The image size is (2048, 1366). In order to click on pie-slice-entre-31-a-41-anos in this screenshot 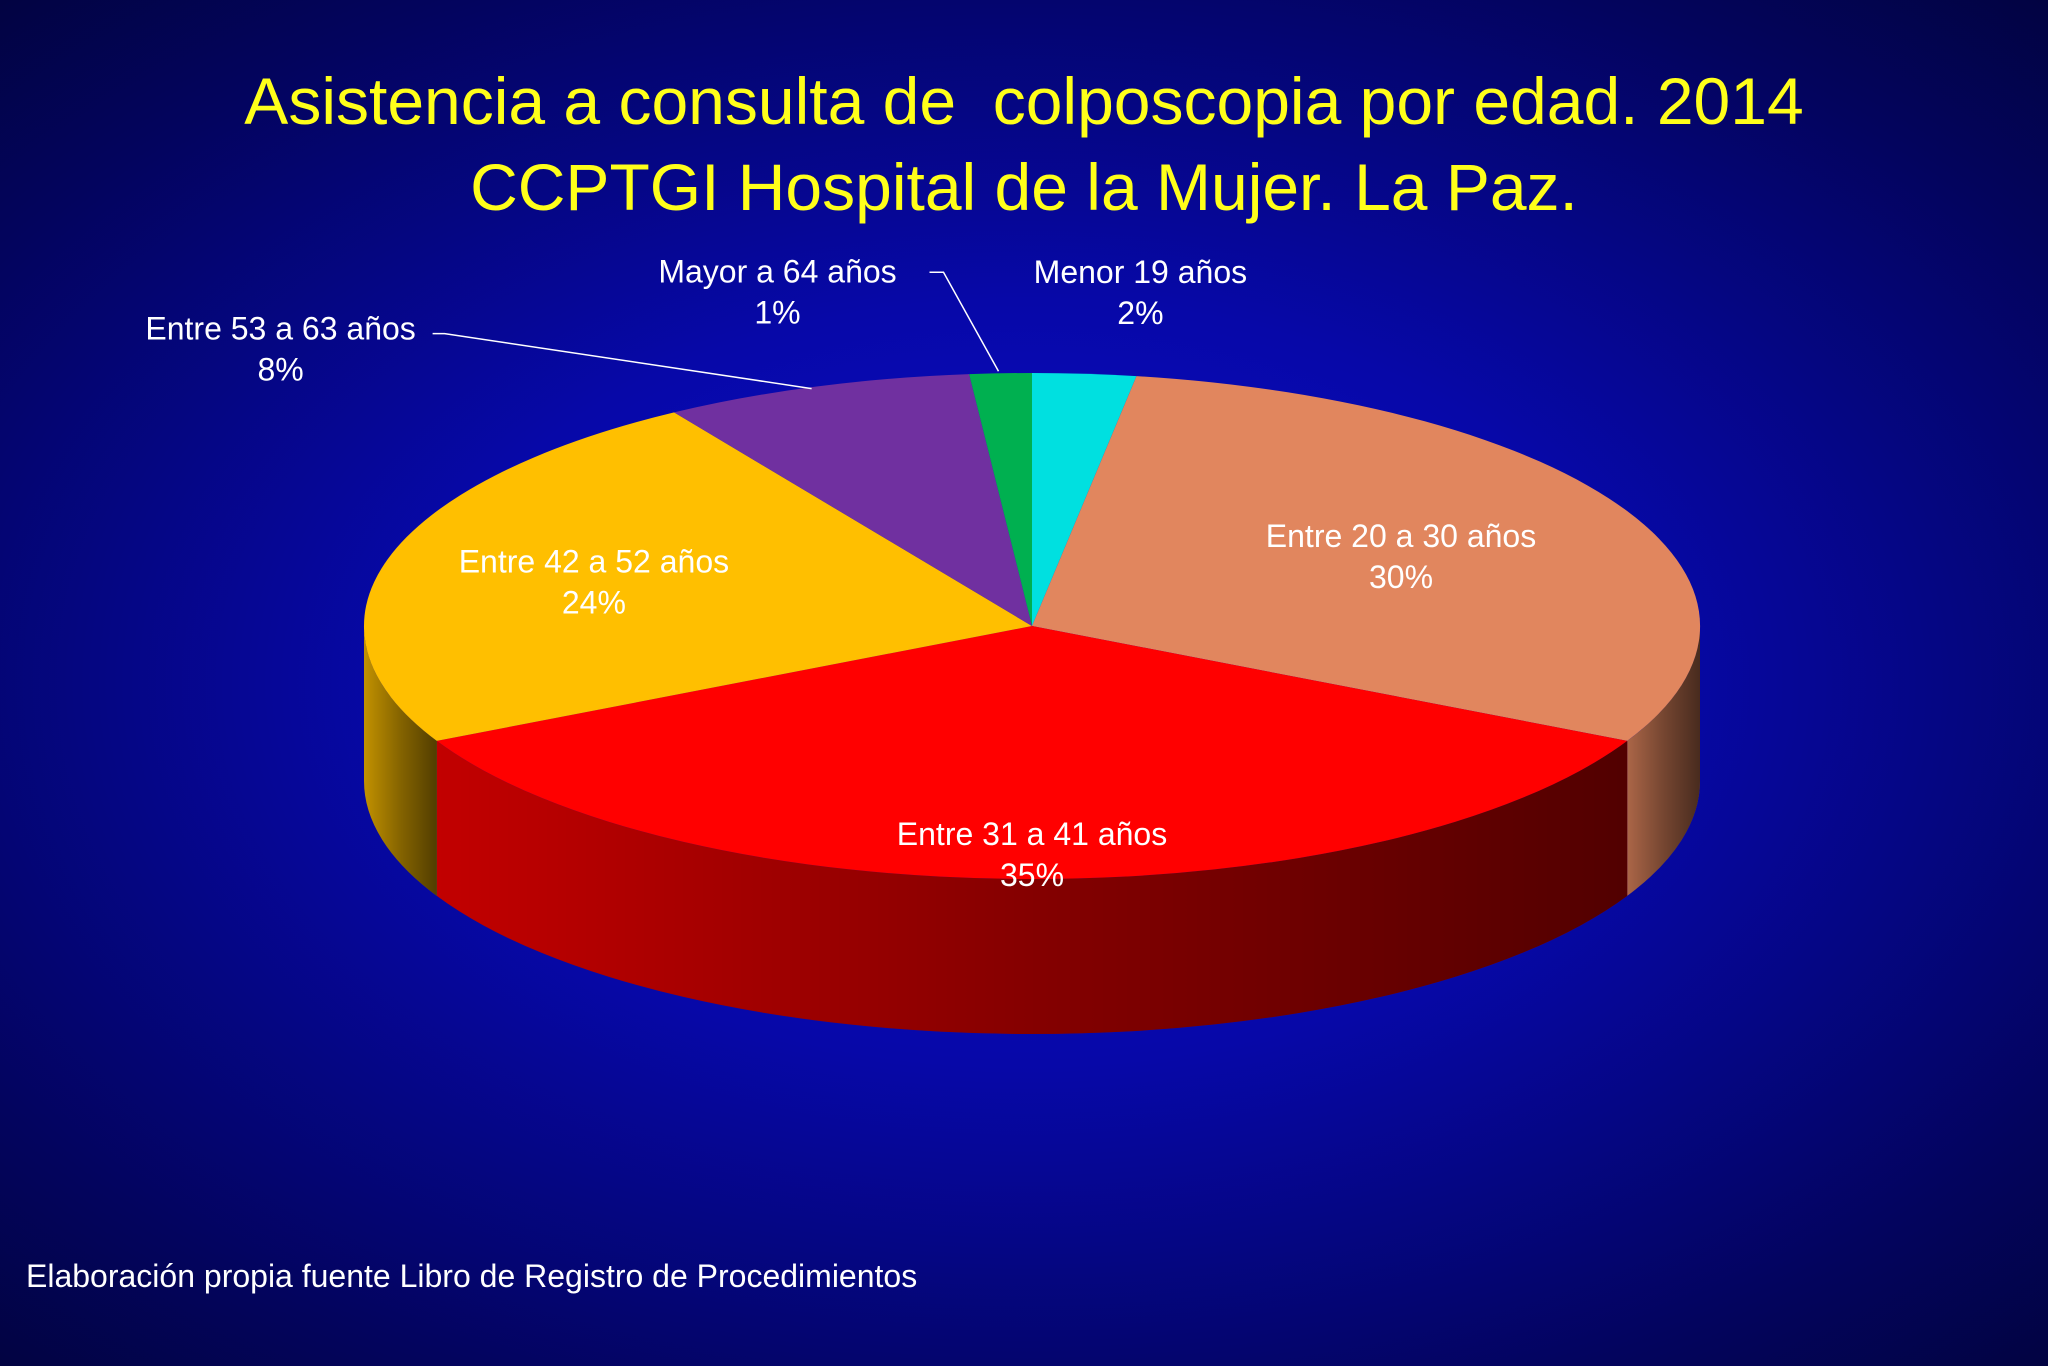, I will do `click(1032, 753)`.